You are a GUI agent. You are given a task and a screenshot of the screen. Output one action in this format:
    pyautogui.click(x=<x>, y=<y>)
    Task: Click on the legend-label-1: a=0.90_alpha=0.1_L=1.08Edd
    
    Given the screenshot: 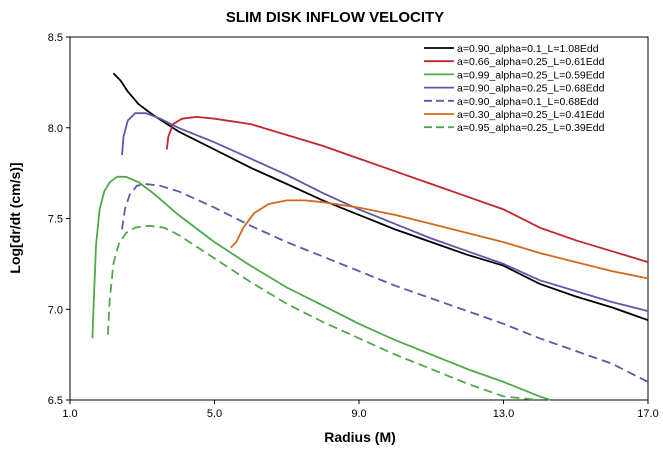 What is the action you would take?
    pyautogui.click(x=528, y=49)
    